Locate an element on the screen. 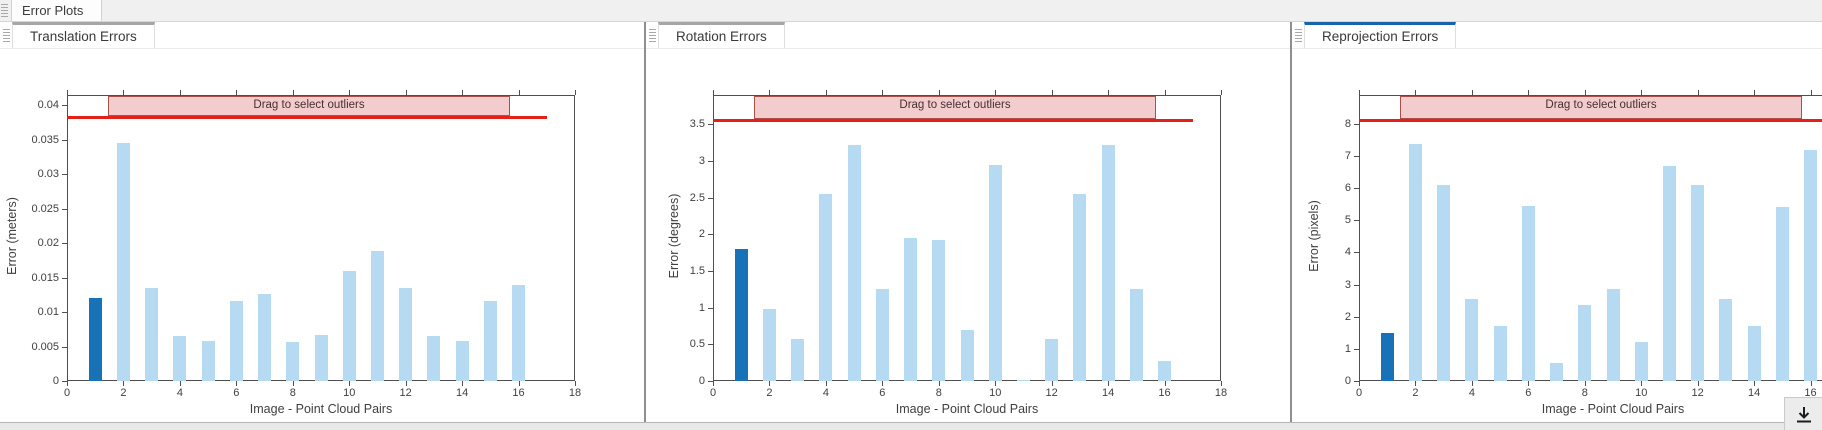 The width and height of the screenshot is (1822, 430). x-tick-label: 0 is located at coordinates (713, 393).